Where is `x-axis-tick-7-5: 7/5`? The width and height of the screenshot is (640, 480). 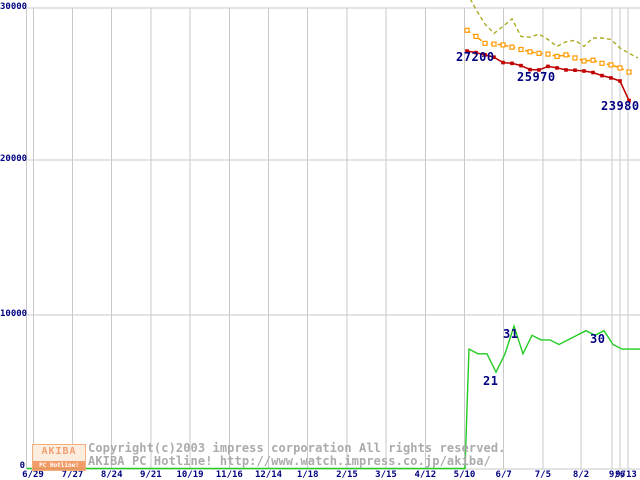
x-axis-tick-7-5: 7/5 is located at coordinates (543, 475).